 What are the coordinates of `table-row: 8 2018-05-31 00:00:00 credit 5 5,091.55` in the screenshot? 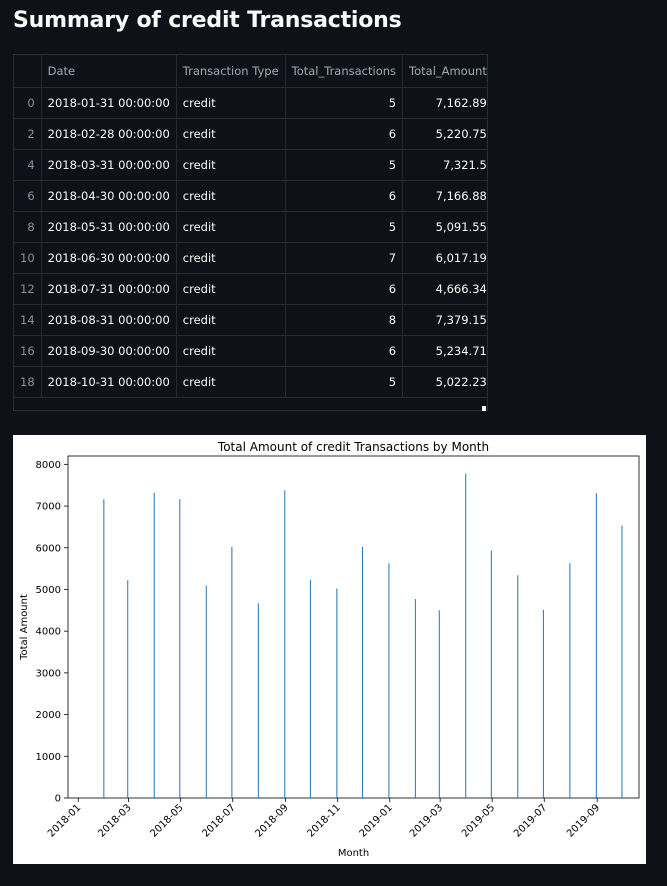 It's located at (250, 227).